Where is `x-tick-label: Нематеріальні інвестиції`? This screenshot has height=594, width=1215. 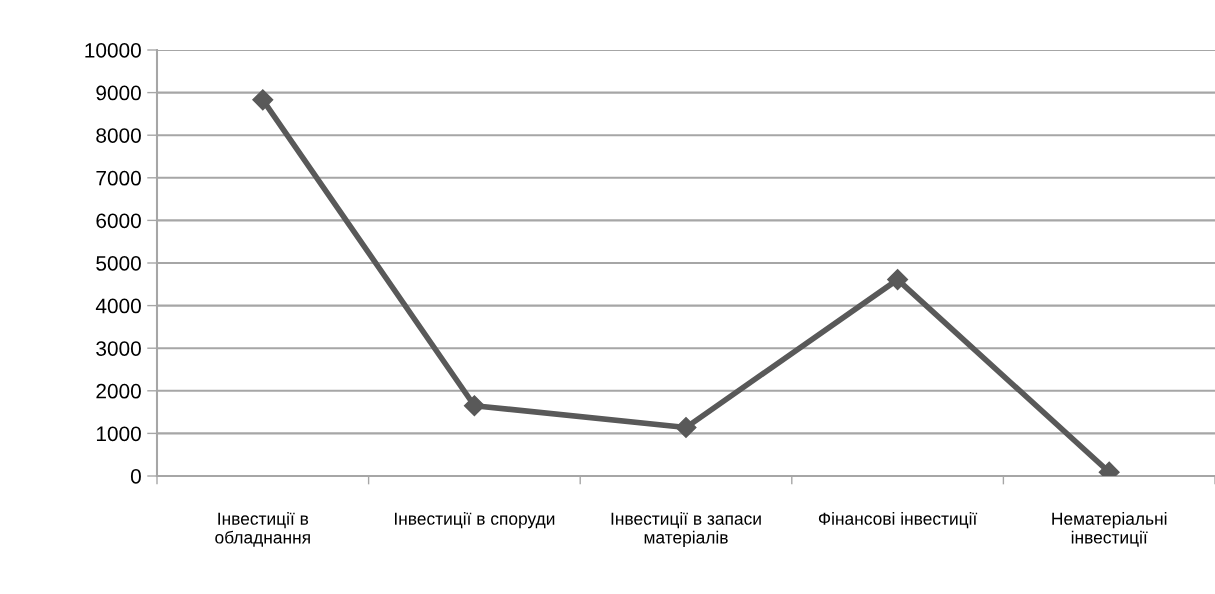 x-tick-label: Нематеріальні інвестиції is located at coordinates (1109, 529).